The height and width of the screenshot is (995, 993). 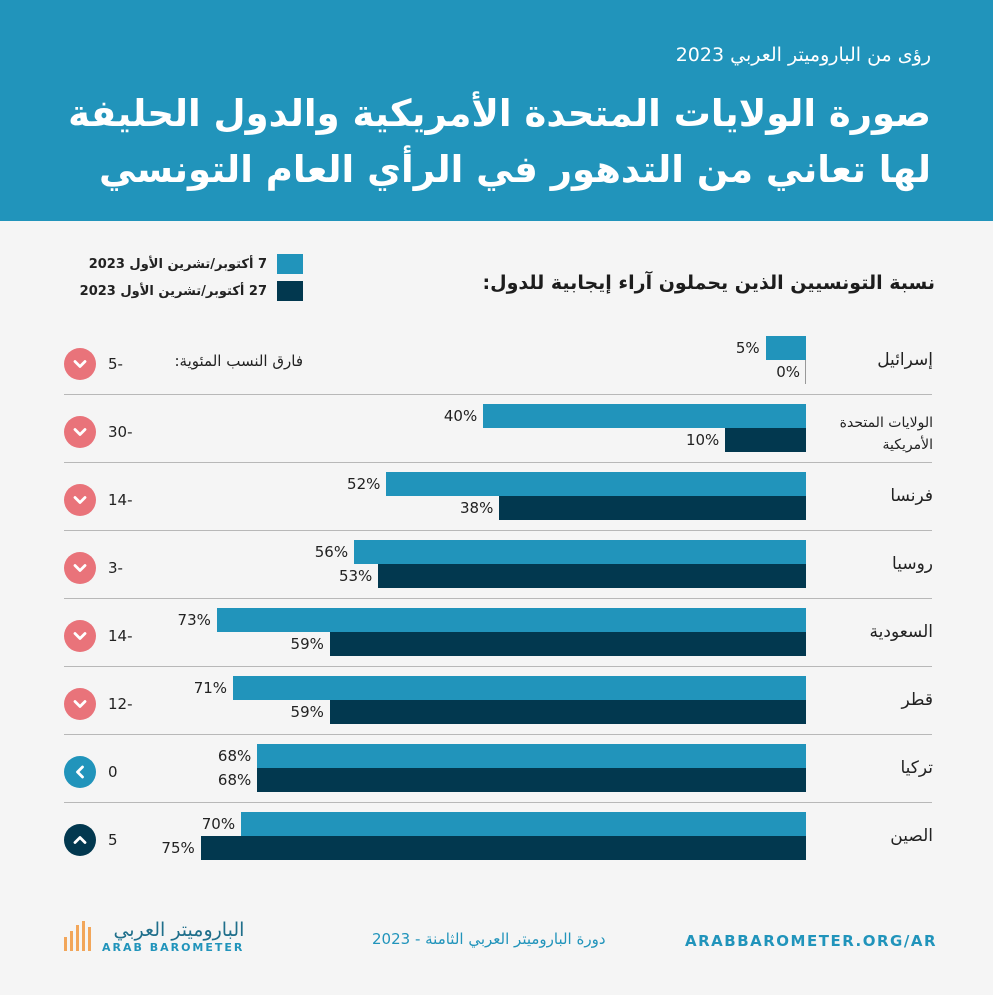 I want to click on bar-value-label-before: 52%, so click(x=364, y=484).